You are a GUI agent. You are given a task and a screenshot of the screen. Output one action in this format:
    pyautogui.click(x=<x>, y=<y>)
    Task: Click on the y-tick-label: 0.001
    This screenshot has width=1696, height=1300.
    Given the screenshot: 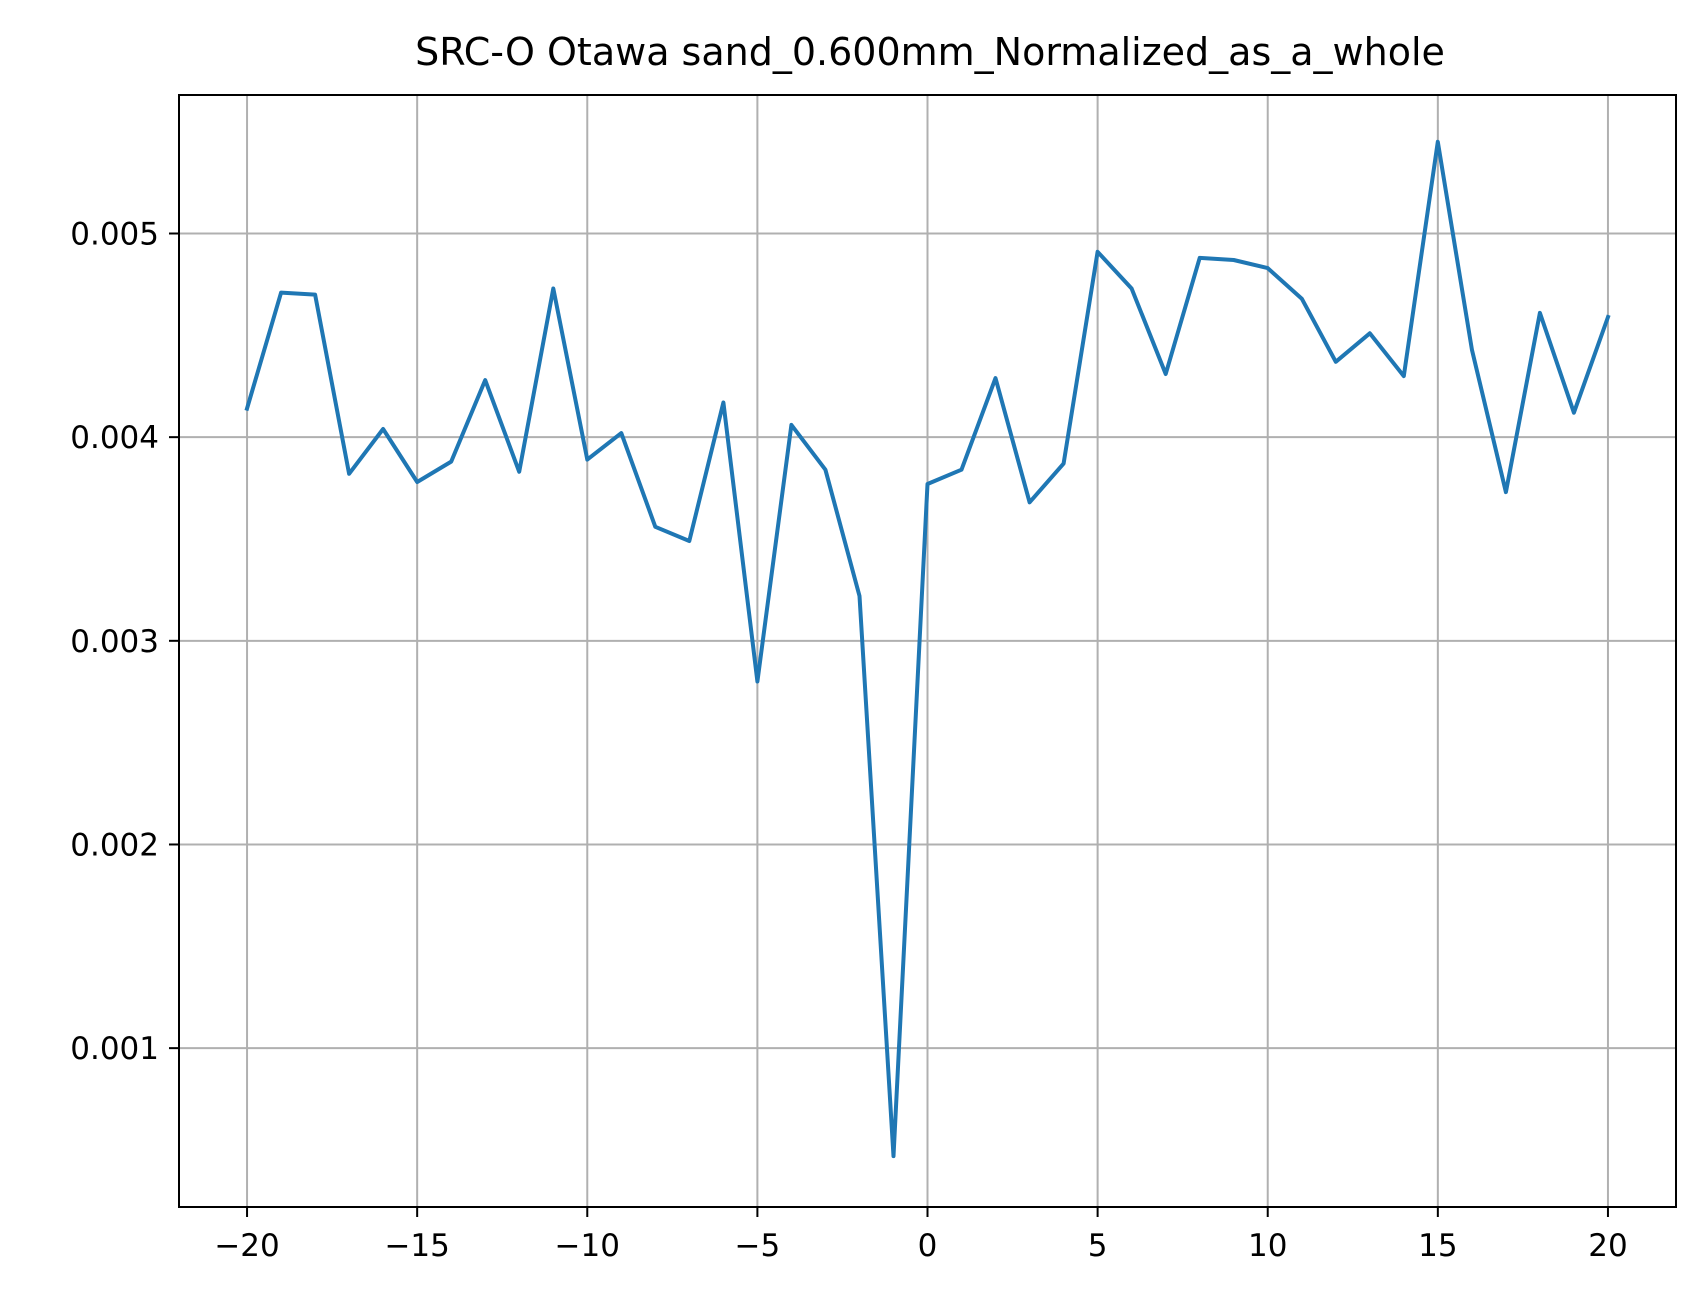 What is the action you would take?
    pyautogui.click(x=114, y=1049)
    